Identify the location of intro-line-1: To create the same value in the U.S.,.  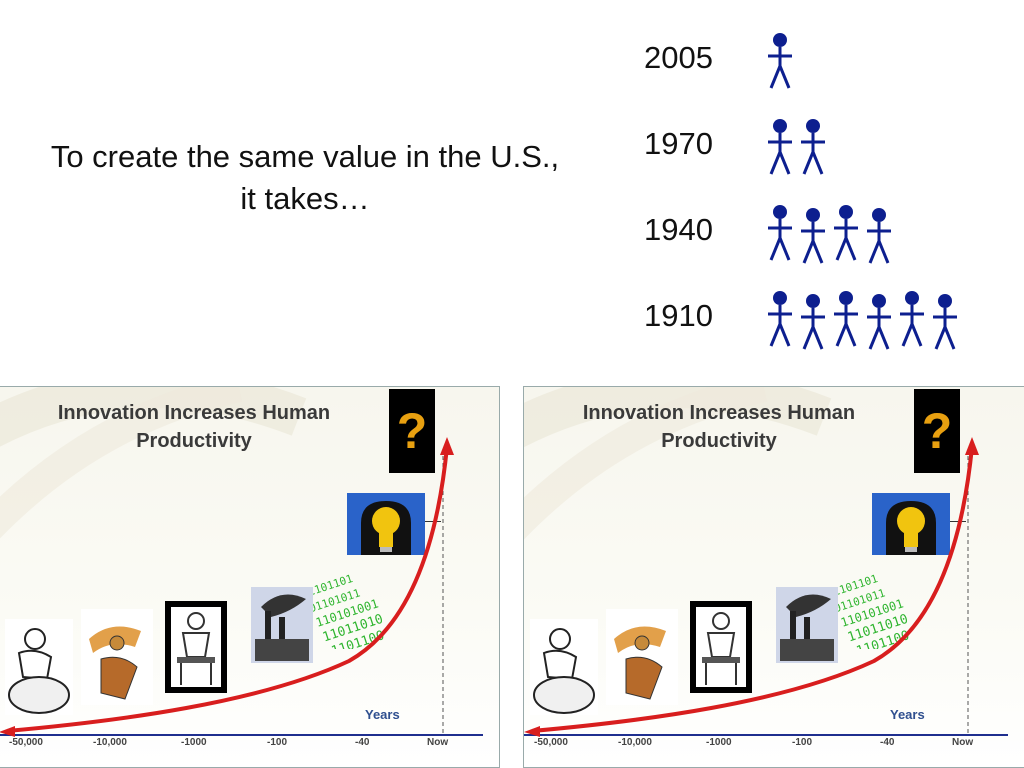
(305, 156).